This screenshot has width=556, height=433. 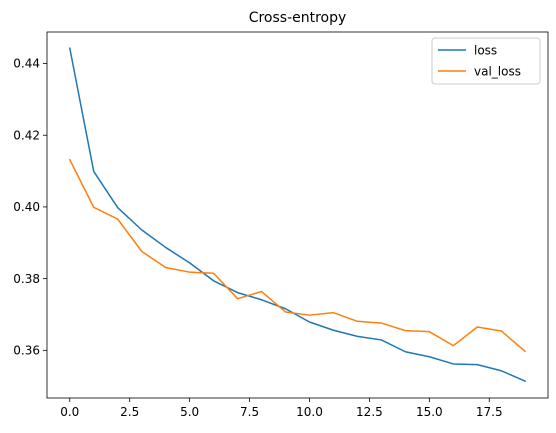 I want to click on y-tick-label: 0.40, so click(x=26, y=207).